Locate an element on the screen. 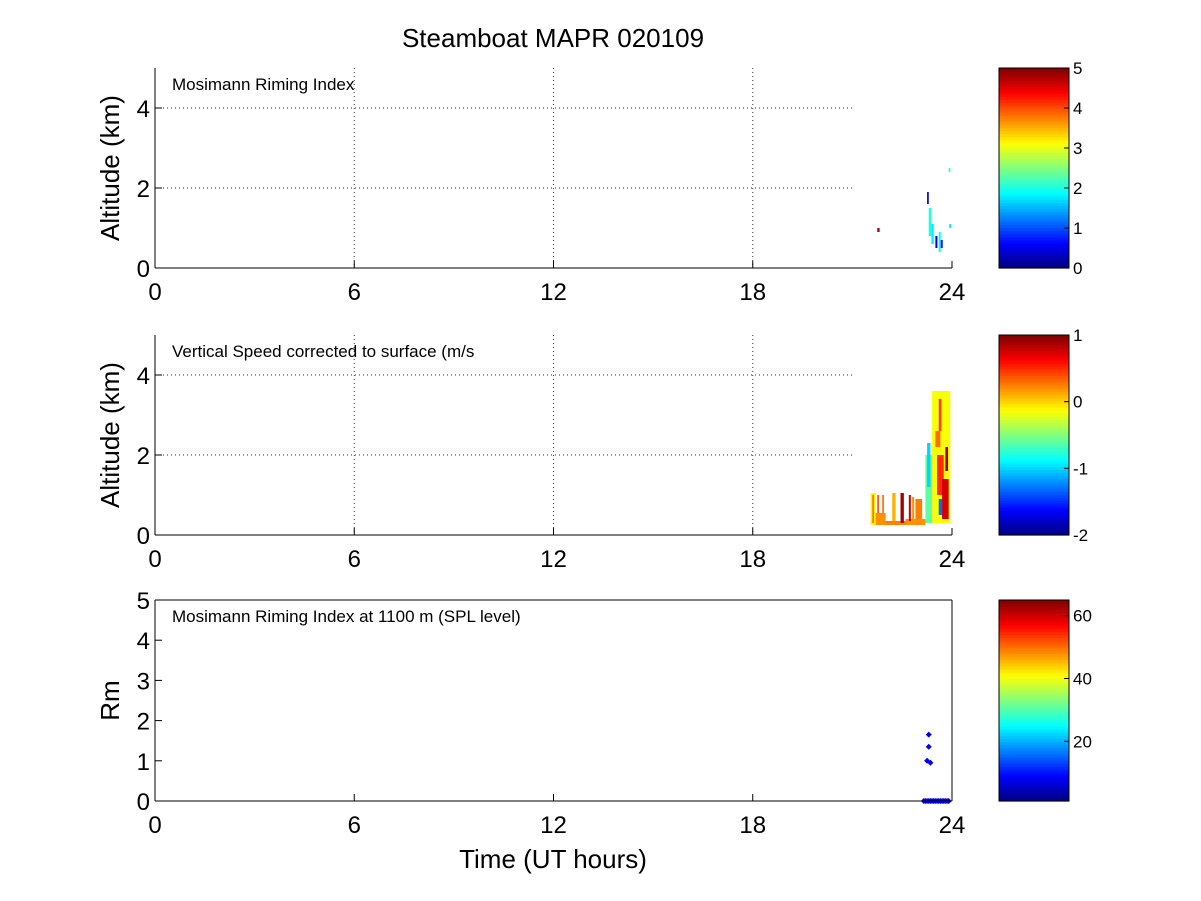 This screenshot has width=1201, height=901. panel-annotation: Mosimann Riming Index is located at coordinates (263, 84).